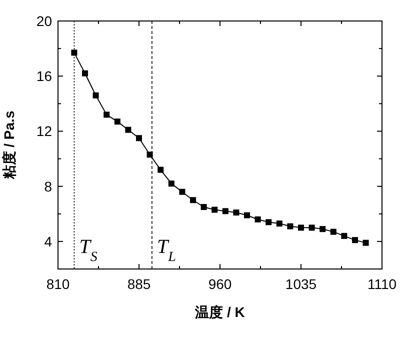  What do you see at coordinates (44, 21) in the screenshot?
I see `y-tick-label: 20` at bounding box center [44, 21].